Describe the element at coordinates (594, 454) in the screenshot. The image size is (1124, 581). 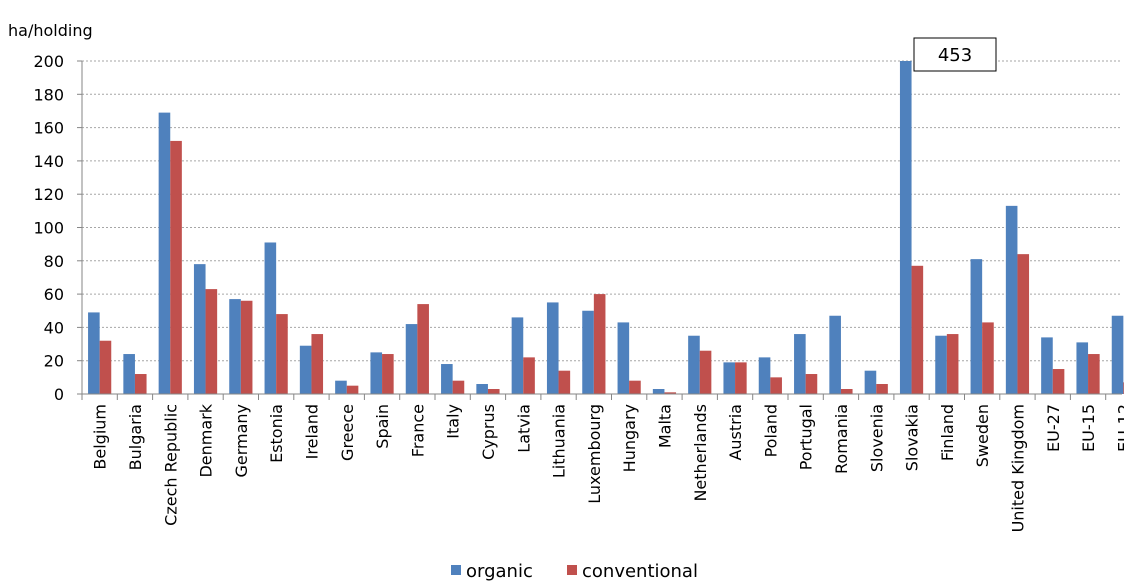
I see `x-category-label: Luxembourg` at that location.